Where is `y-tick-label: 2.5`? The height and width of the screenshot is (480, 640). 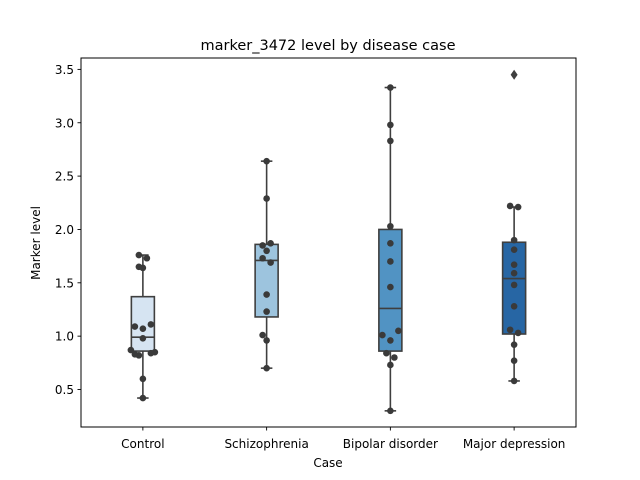
y-tick-label: 2.5 is located at coordinates (64, 177).